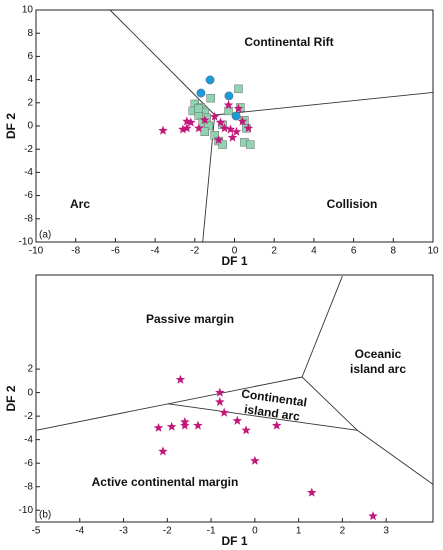 The height and width of the screenshot is (550, 443). I want to click on y-tick-label: 4, so click(30, 79).